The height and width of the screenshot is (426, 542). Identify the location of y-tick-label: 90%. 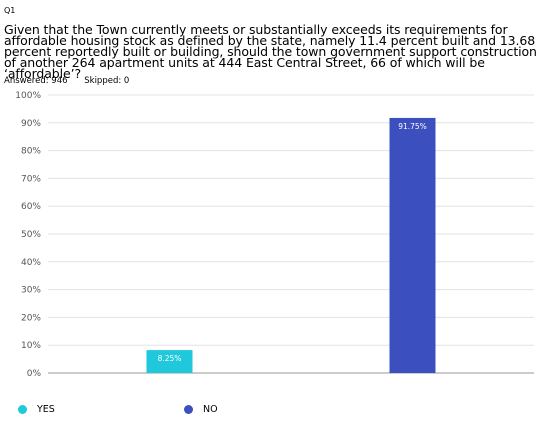
(31, 124).